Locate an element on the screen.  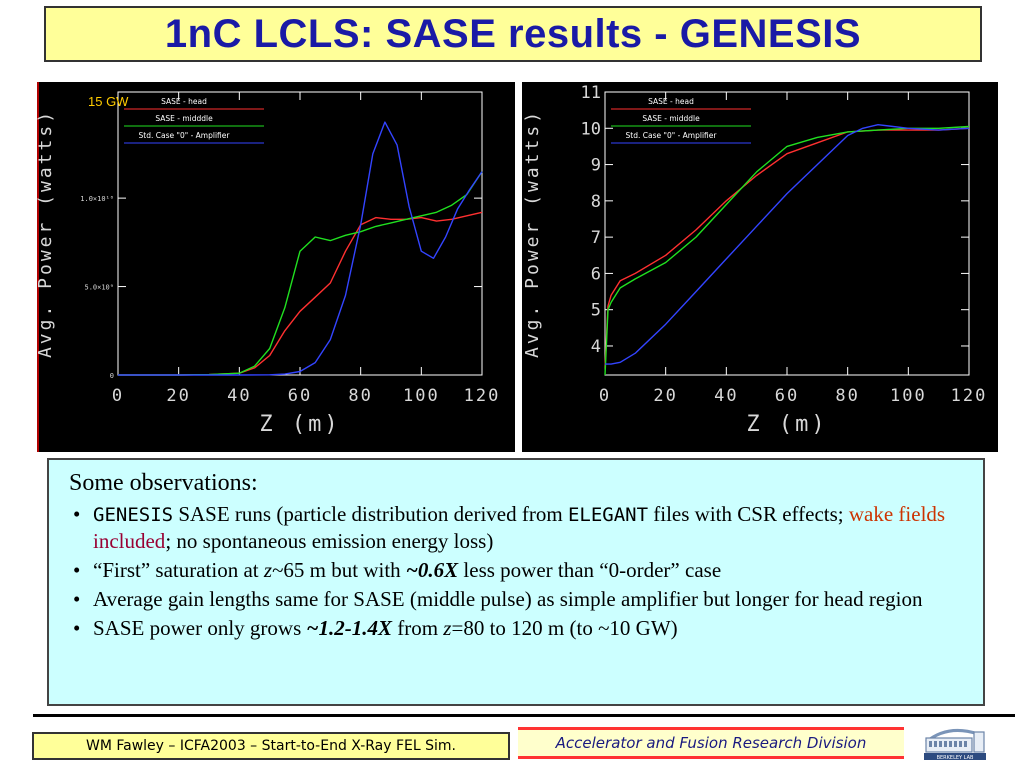
y-tick-label: 11 is located at coordinates (591, 93).